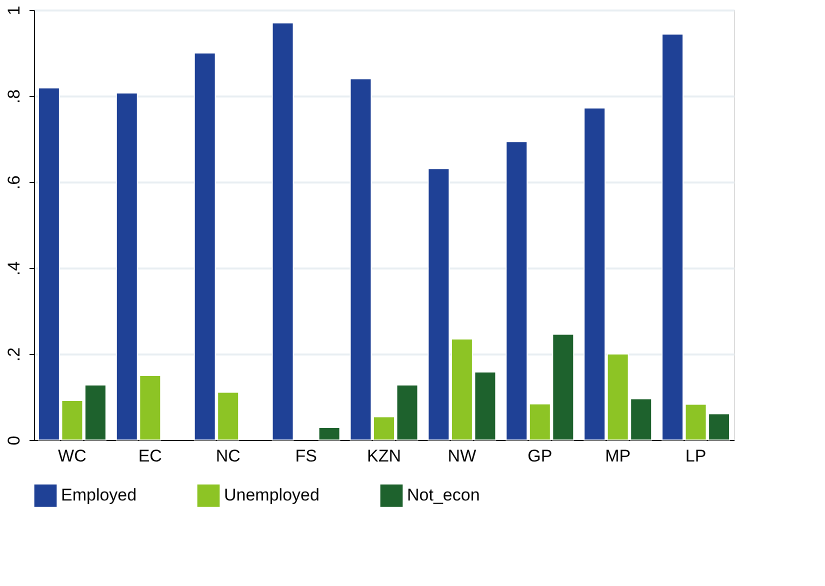  I want to click on x-tick-label: MP, so click(618, 456).